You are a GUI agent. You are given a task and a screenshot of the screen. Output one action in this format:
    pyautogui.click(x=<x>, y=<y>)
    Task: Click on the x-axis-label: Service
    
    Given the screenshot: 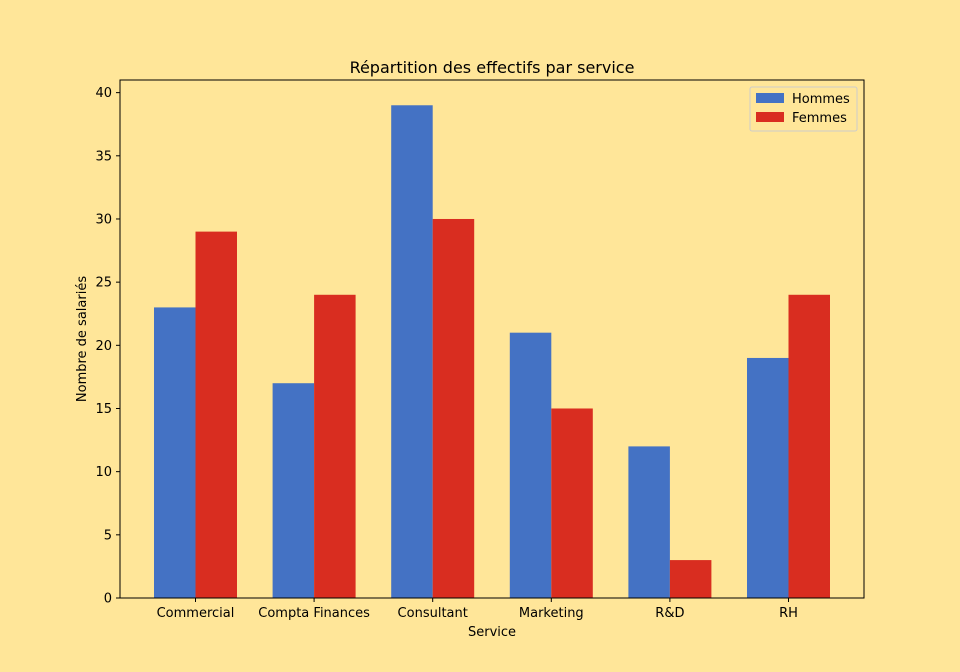 What is the action you would take?
    pyautogui.click(x=492, y=632)
    